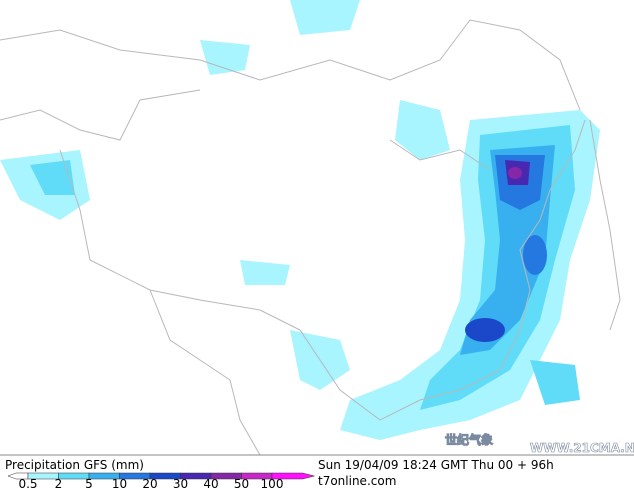  What do you see at coordinates (317, 472) in the screenshot?
I see `footer-bg` at bounding box center [317, 472].